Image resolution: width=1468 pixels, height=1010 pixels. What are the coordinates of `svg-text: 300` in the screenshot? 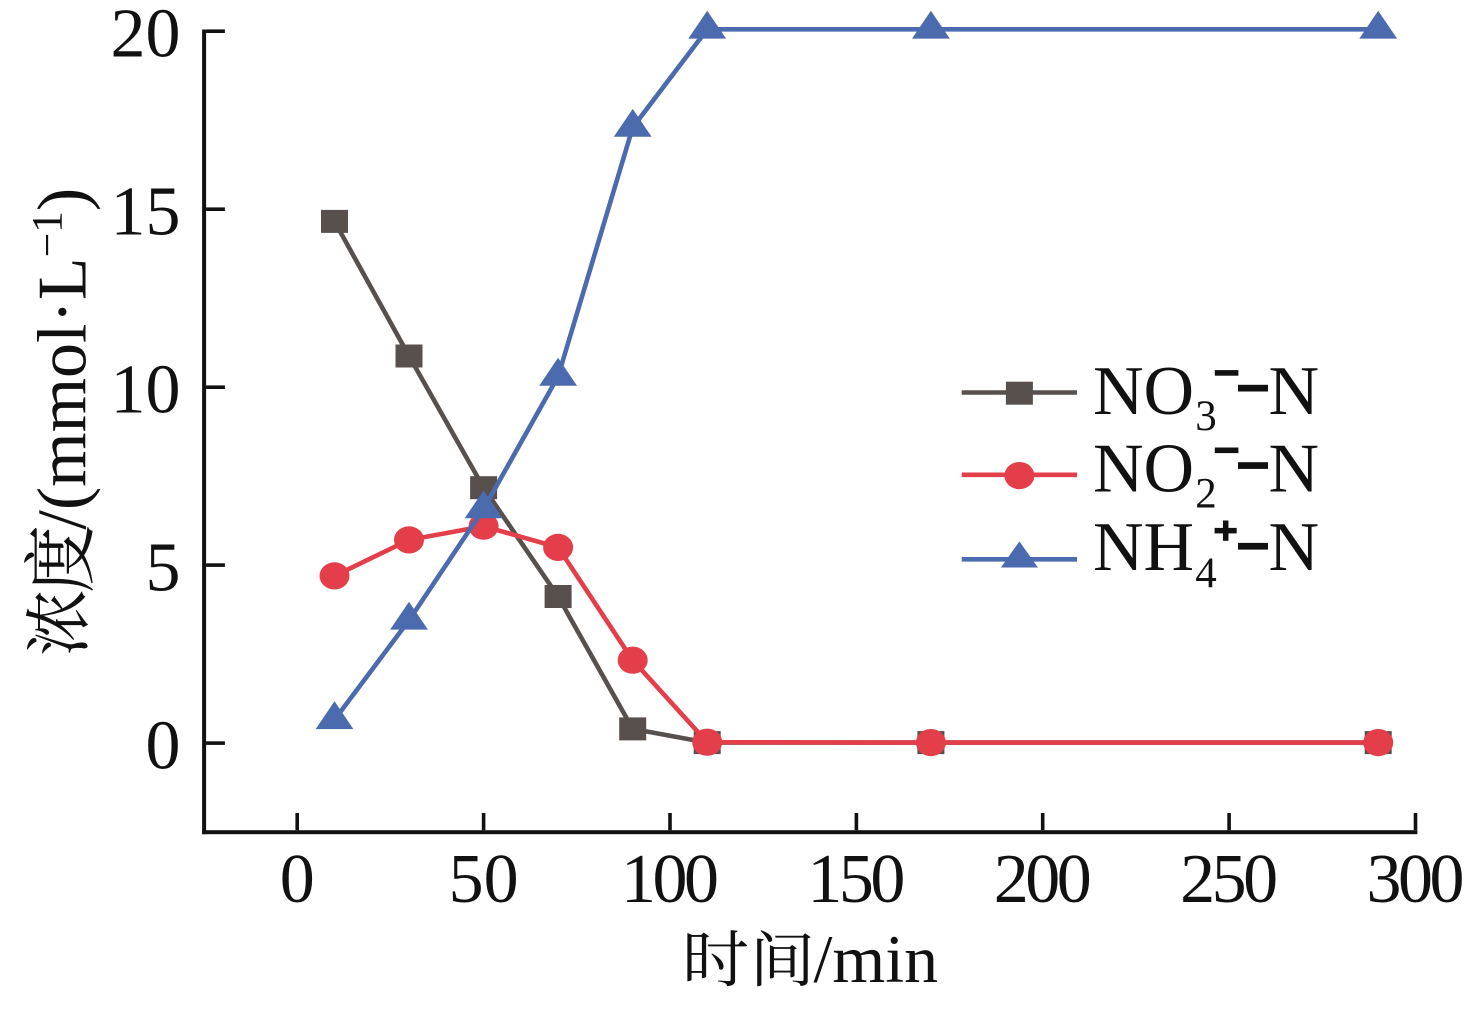 It's located at (1416, 879).